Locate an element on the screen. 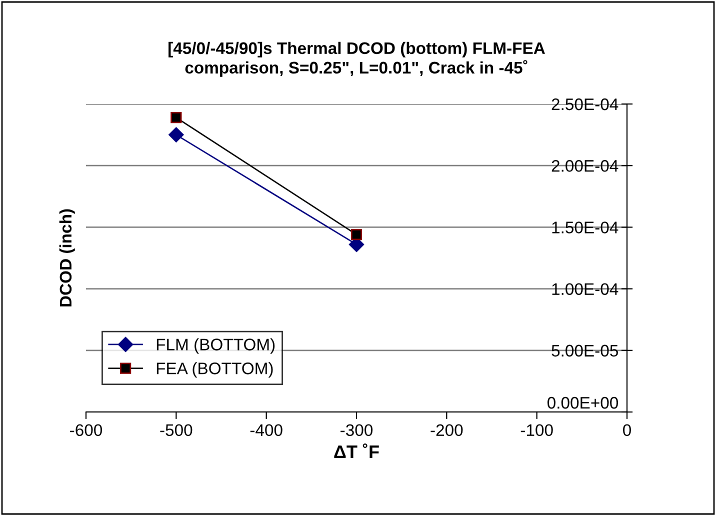  y-tick-label: 5.00E-05 is located at coordinates (585, 350).